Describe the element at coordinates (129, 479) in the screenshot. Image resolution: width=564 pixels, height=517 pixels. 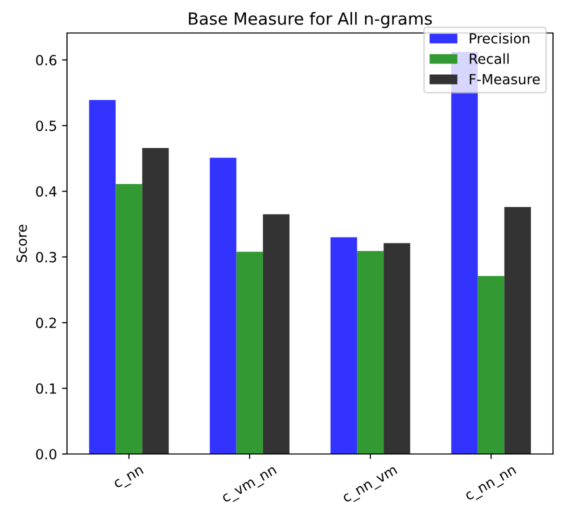
I see `x-tick-label: c_nn` at that location.